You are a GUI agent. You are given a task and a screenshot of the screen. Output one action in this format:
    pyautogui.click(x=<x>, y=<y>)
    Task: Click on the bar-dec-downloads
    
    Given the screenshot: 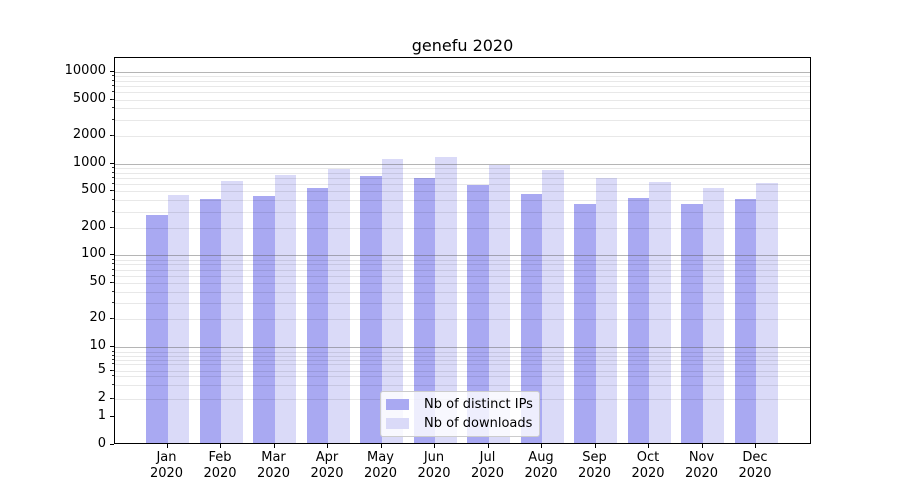 What is the action you would take?
    pyautogui.click(x=767, y=313)
    